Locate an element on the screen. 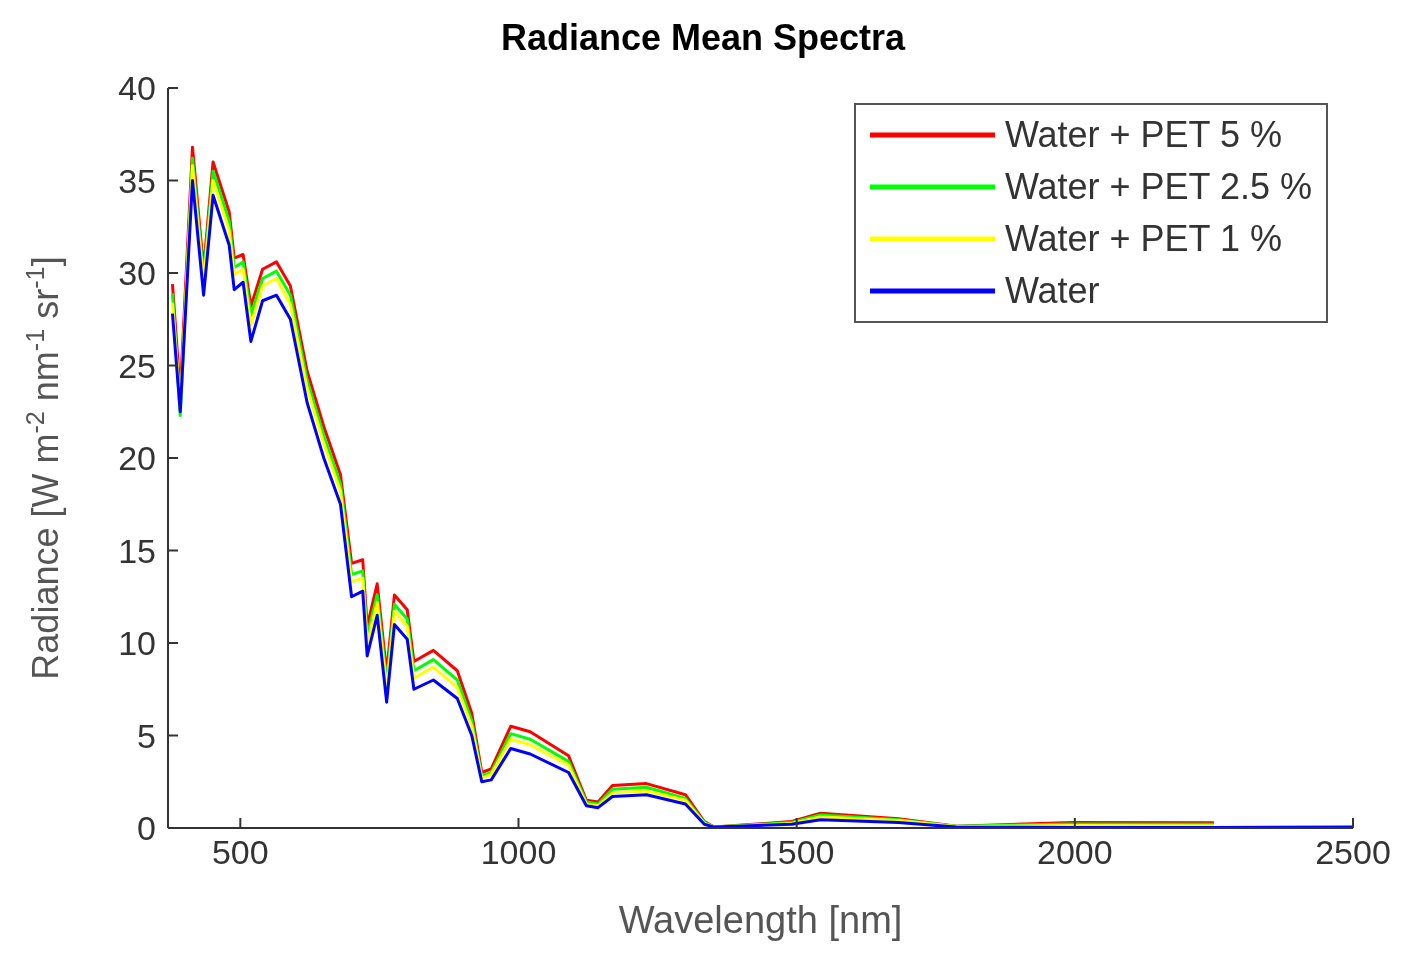  x-tick-label: 1500 is located at coordinates (796, 852).